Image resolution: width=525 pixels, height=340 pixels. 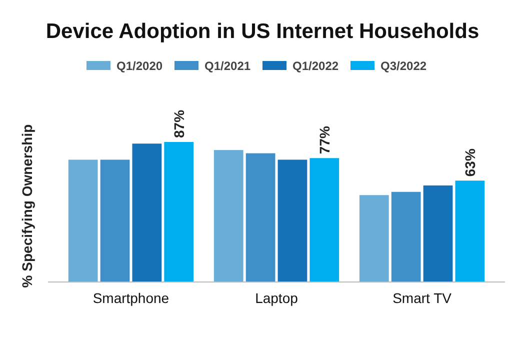 I want to click on legend-label: Q1/2020, so click(x=139, y=66).